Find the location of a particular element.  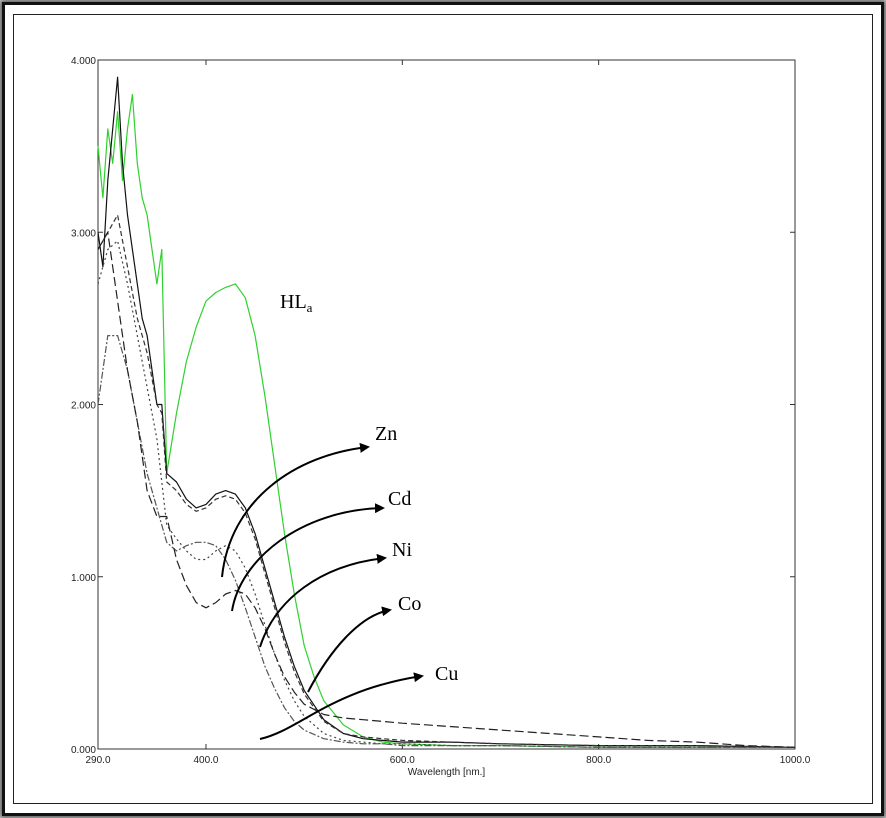

x-tick-label-0: 290.0 is located at coordinates (97, 760).